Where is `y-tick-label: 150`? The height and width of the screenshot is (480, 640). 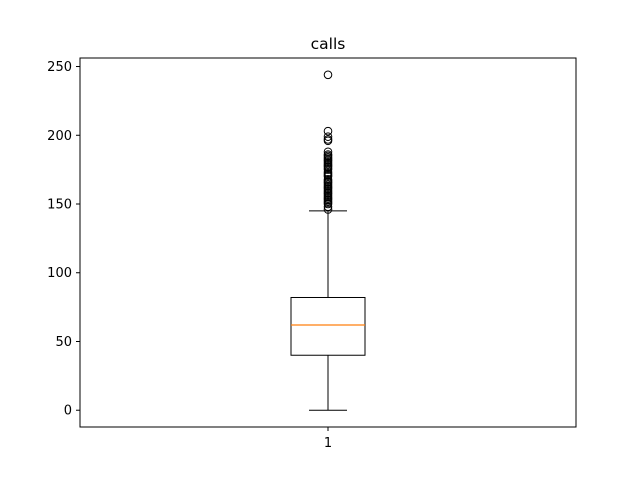
y-tick-label: 150 is located at coordinates (59, 205).